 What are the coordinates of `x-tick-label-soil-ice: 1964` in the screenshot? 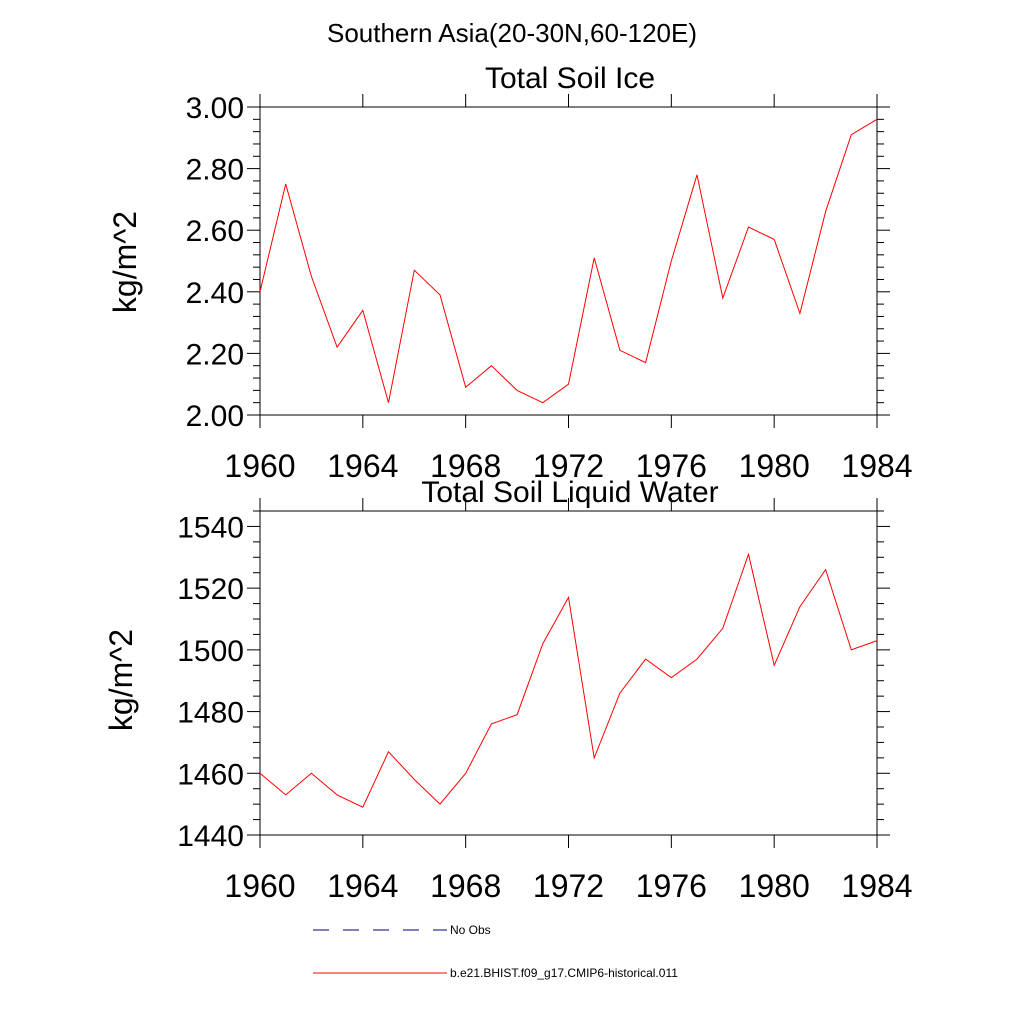 It's located at (362, 466).